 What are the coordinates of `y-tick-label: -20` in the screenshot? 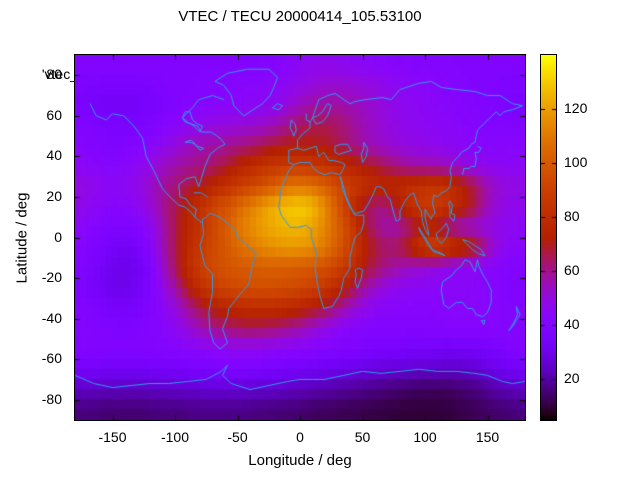 It's located at (51, 277).